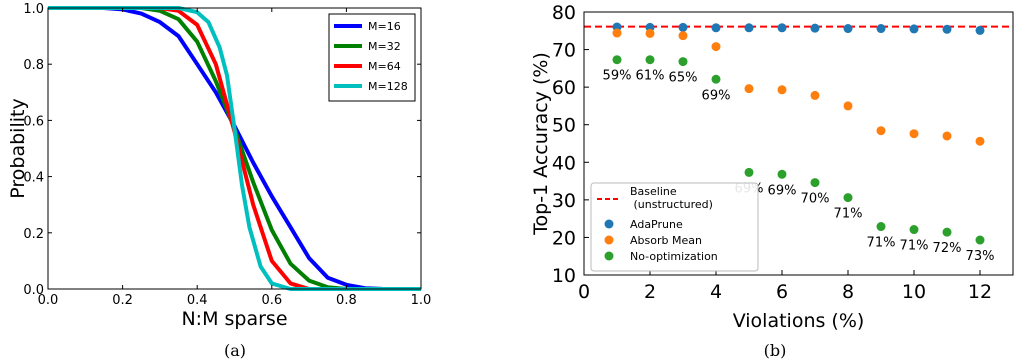 This screenshot has width=1018, height=364. I want to click on chart-b-data-label: 61%, so click(650, 76).